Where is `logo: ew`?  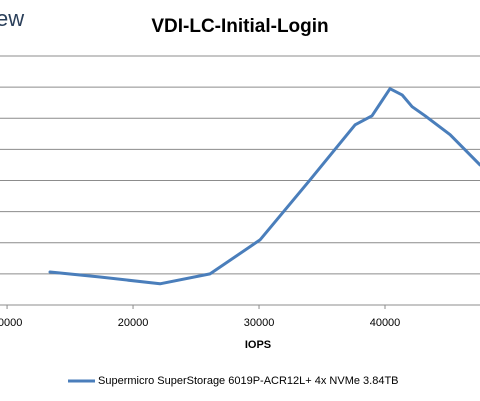 logo: ew is located at coordinates (12, 18).